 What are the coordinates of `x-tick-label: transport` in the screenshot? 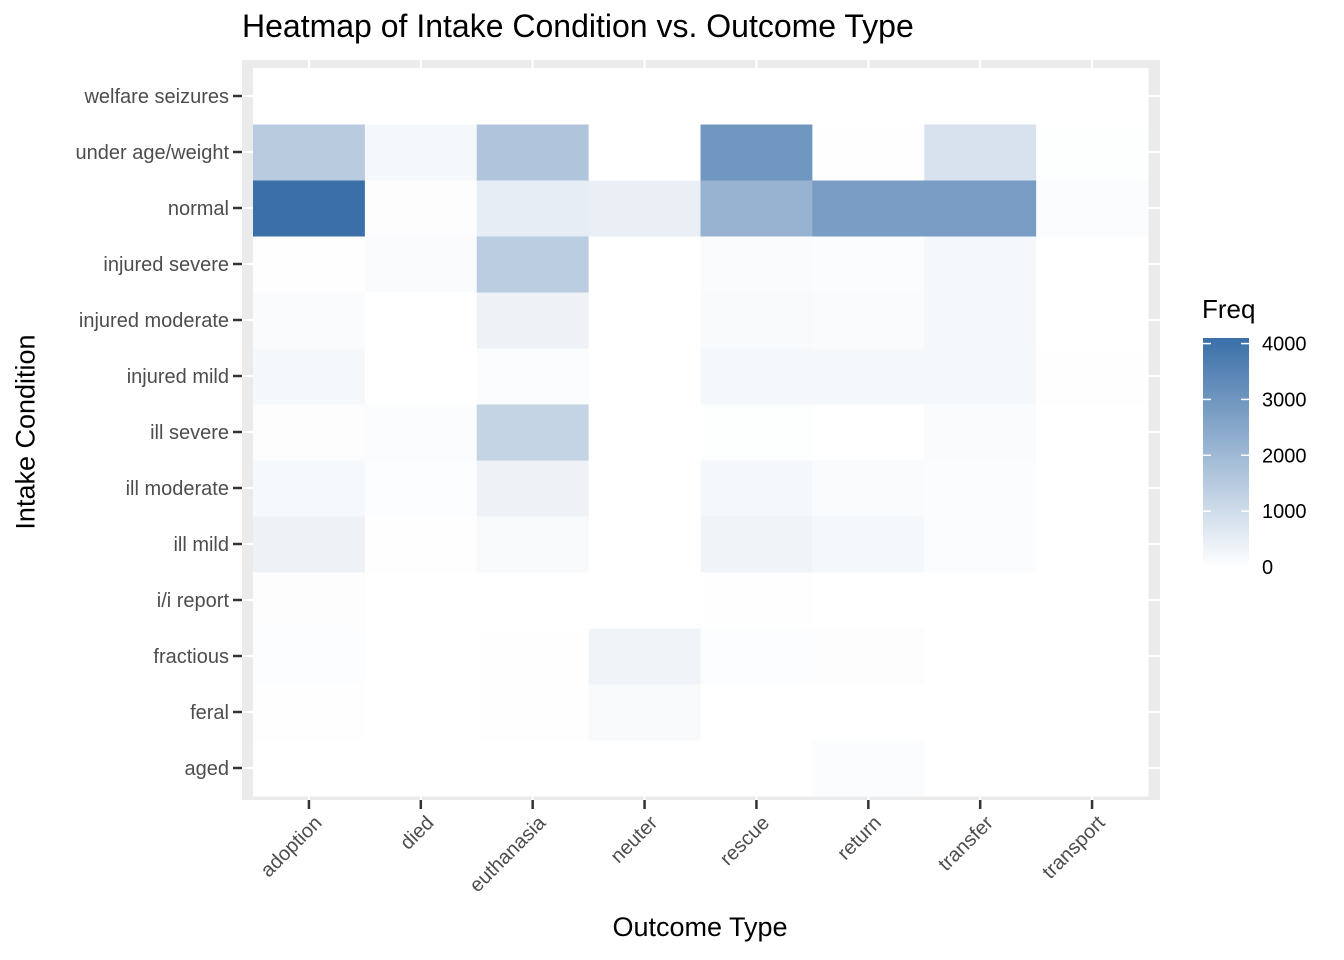 It's located at (1074, 848).